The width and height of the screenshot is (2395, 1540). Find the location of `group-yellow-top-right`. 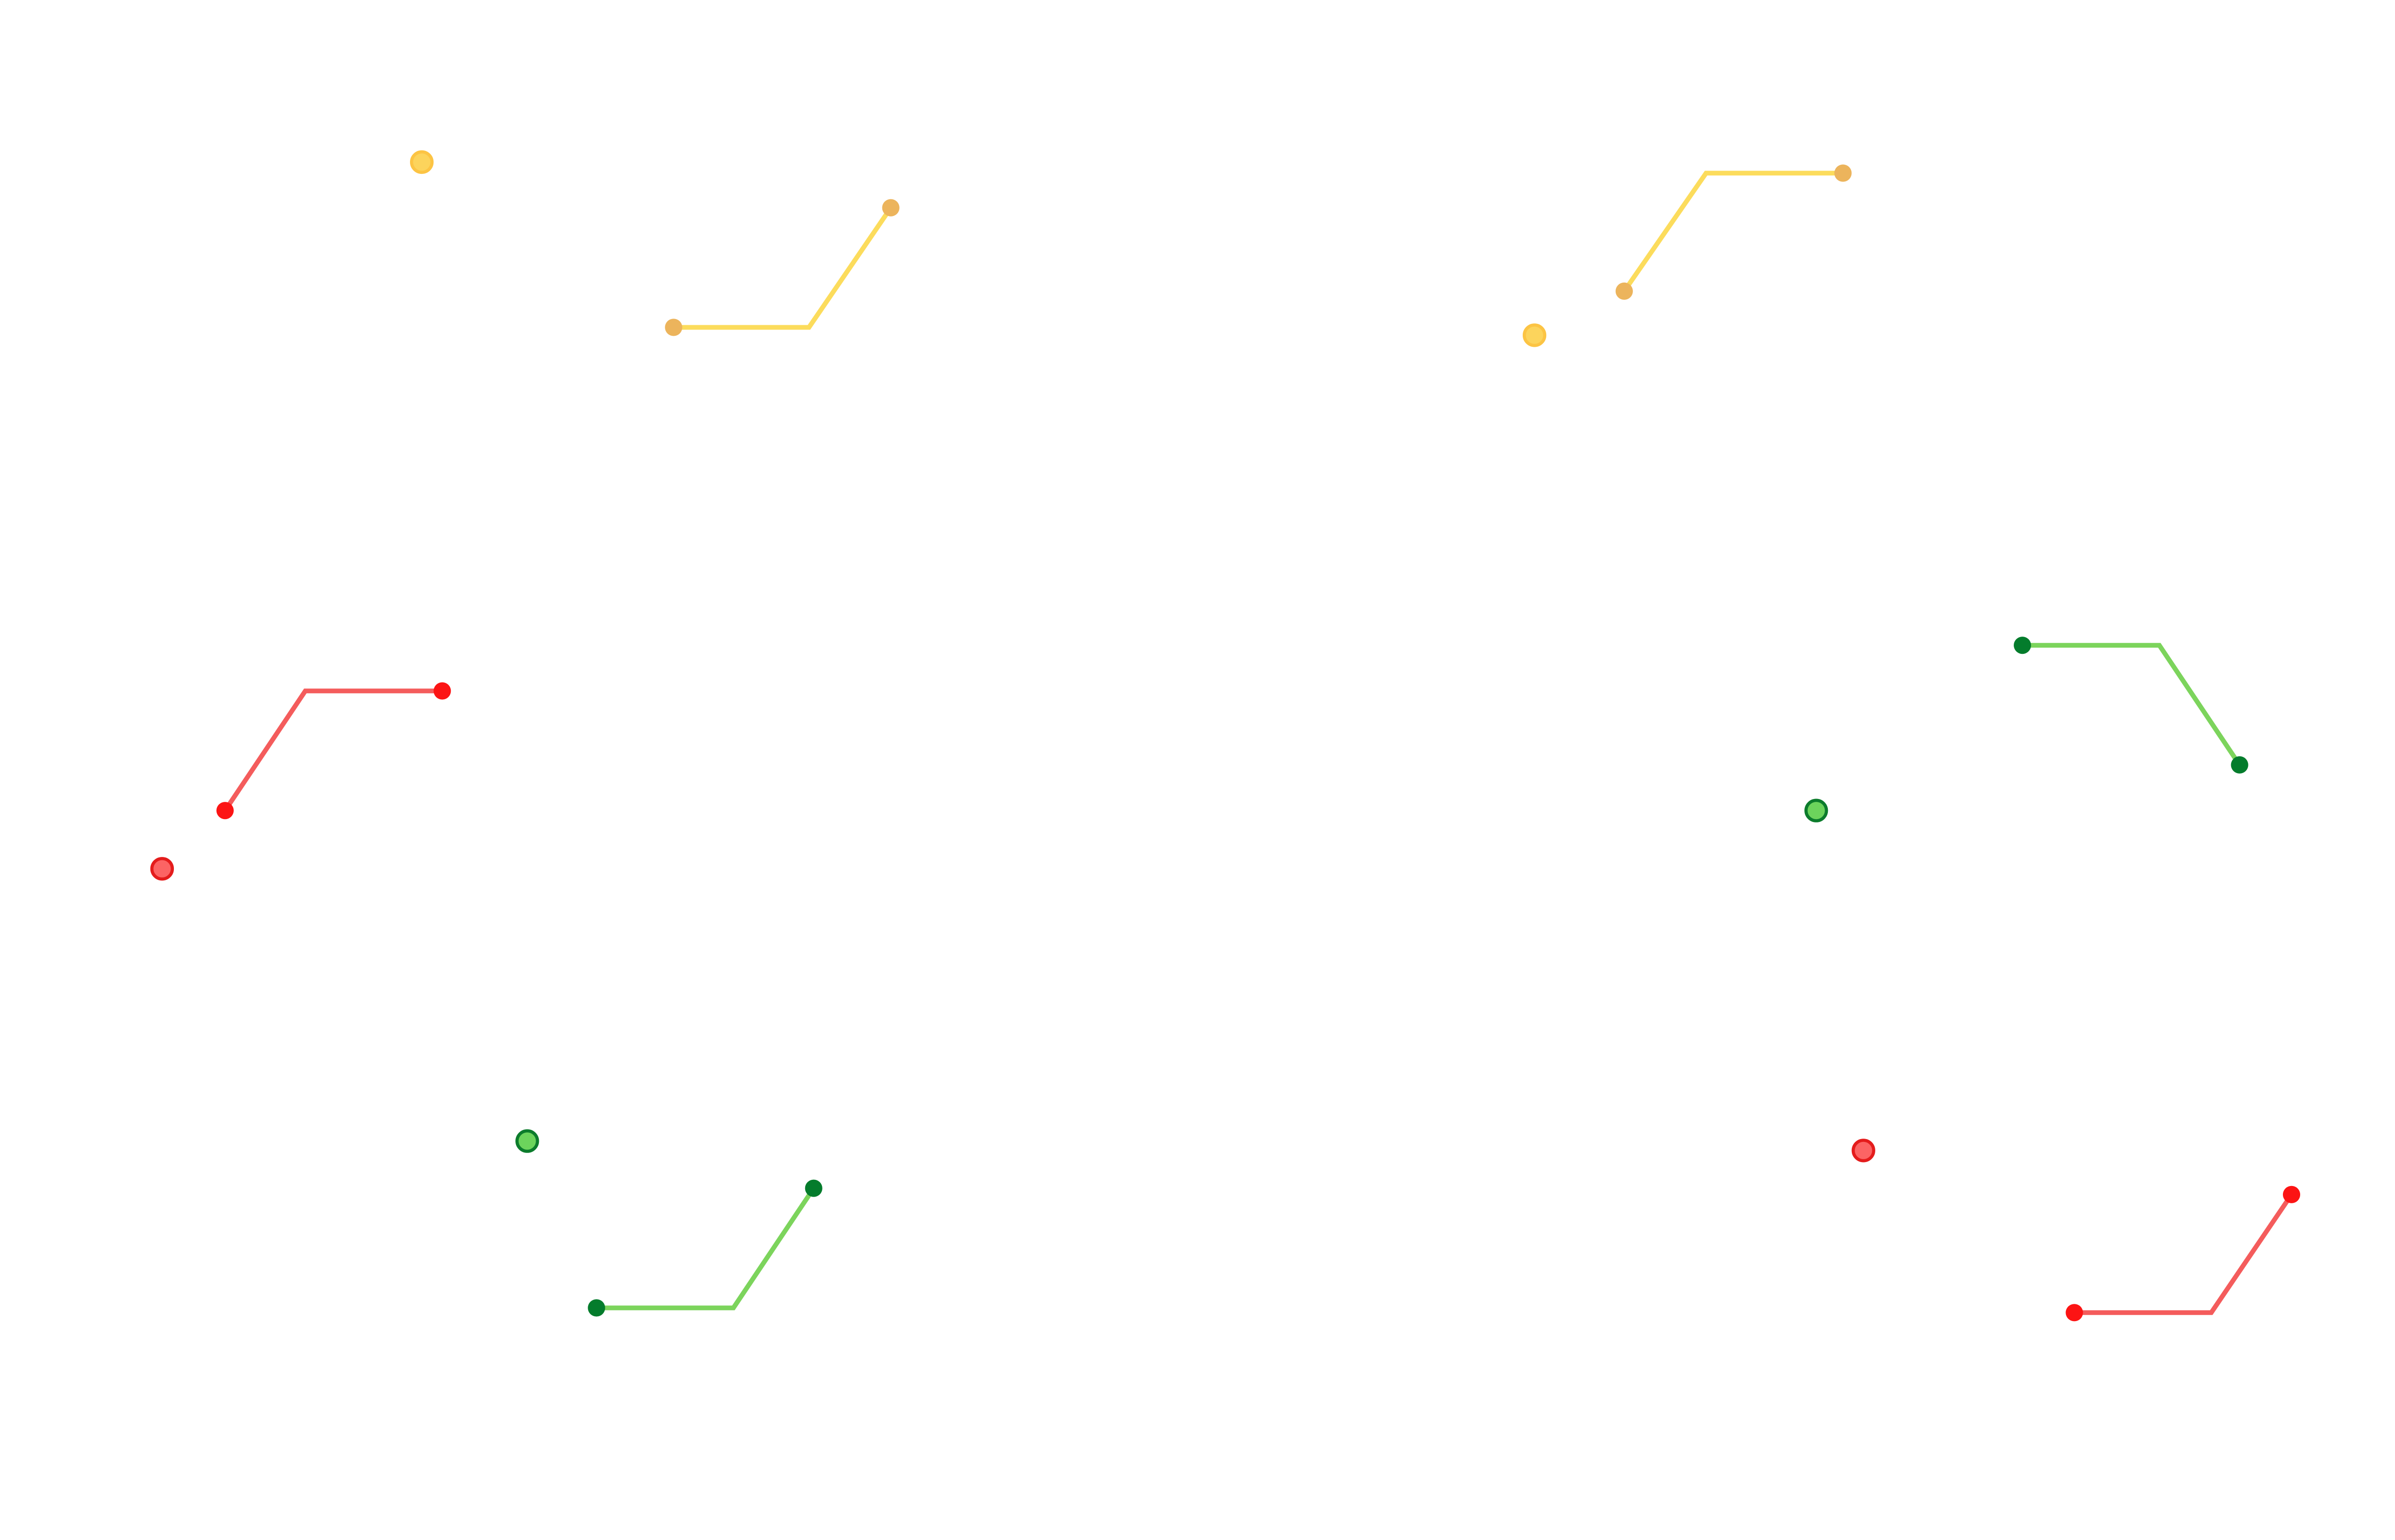

group-yellow-top-right is located at coordinates (1687, 255).